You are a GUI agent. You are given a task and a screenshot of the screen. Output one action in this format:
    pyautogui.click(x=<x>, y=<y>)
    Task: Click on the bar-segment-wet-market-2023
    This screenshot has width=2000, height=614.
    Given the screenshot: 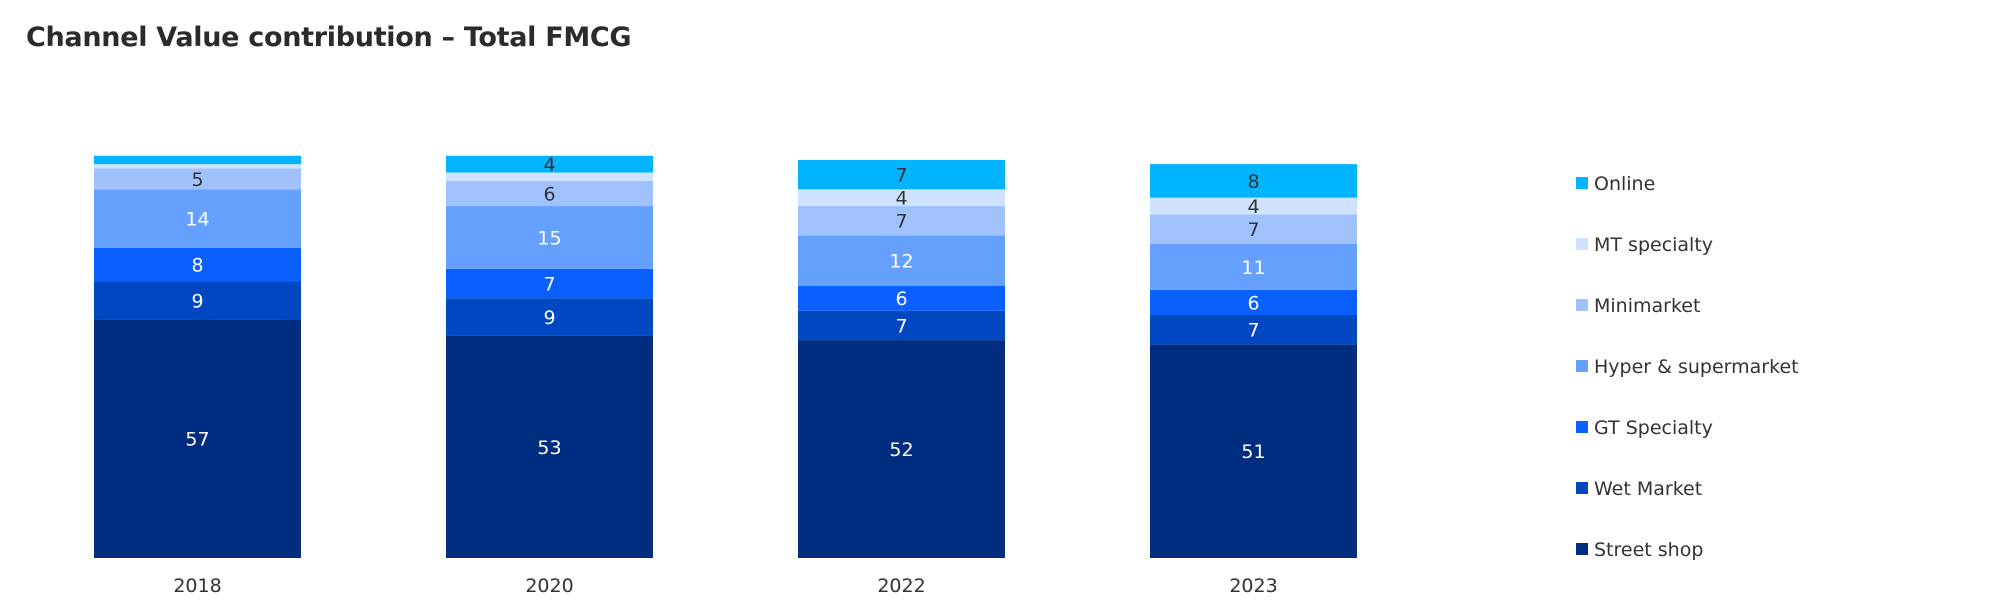 What is the action you would take?
    pyautogui.click(x=1253, y=329)
    